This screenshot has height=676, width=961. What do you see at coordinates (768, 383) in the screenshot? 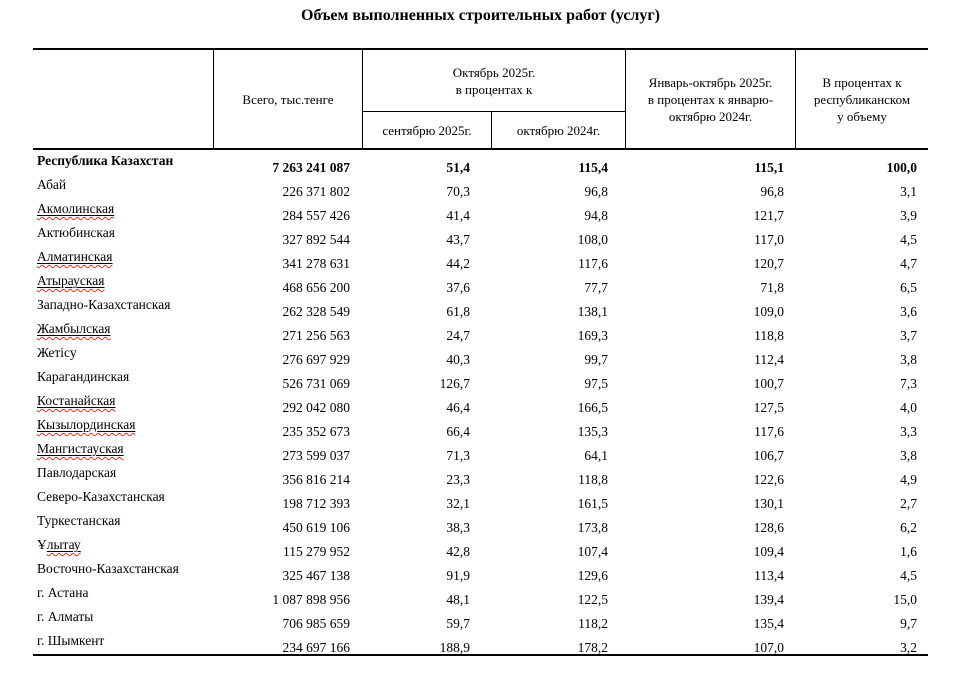
I see `pct-jan-october-value: 100,7` at bounding box center [768, 383].